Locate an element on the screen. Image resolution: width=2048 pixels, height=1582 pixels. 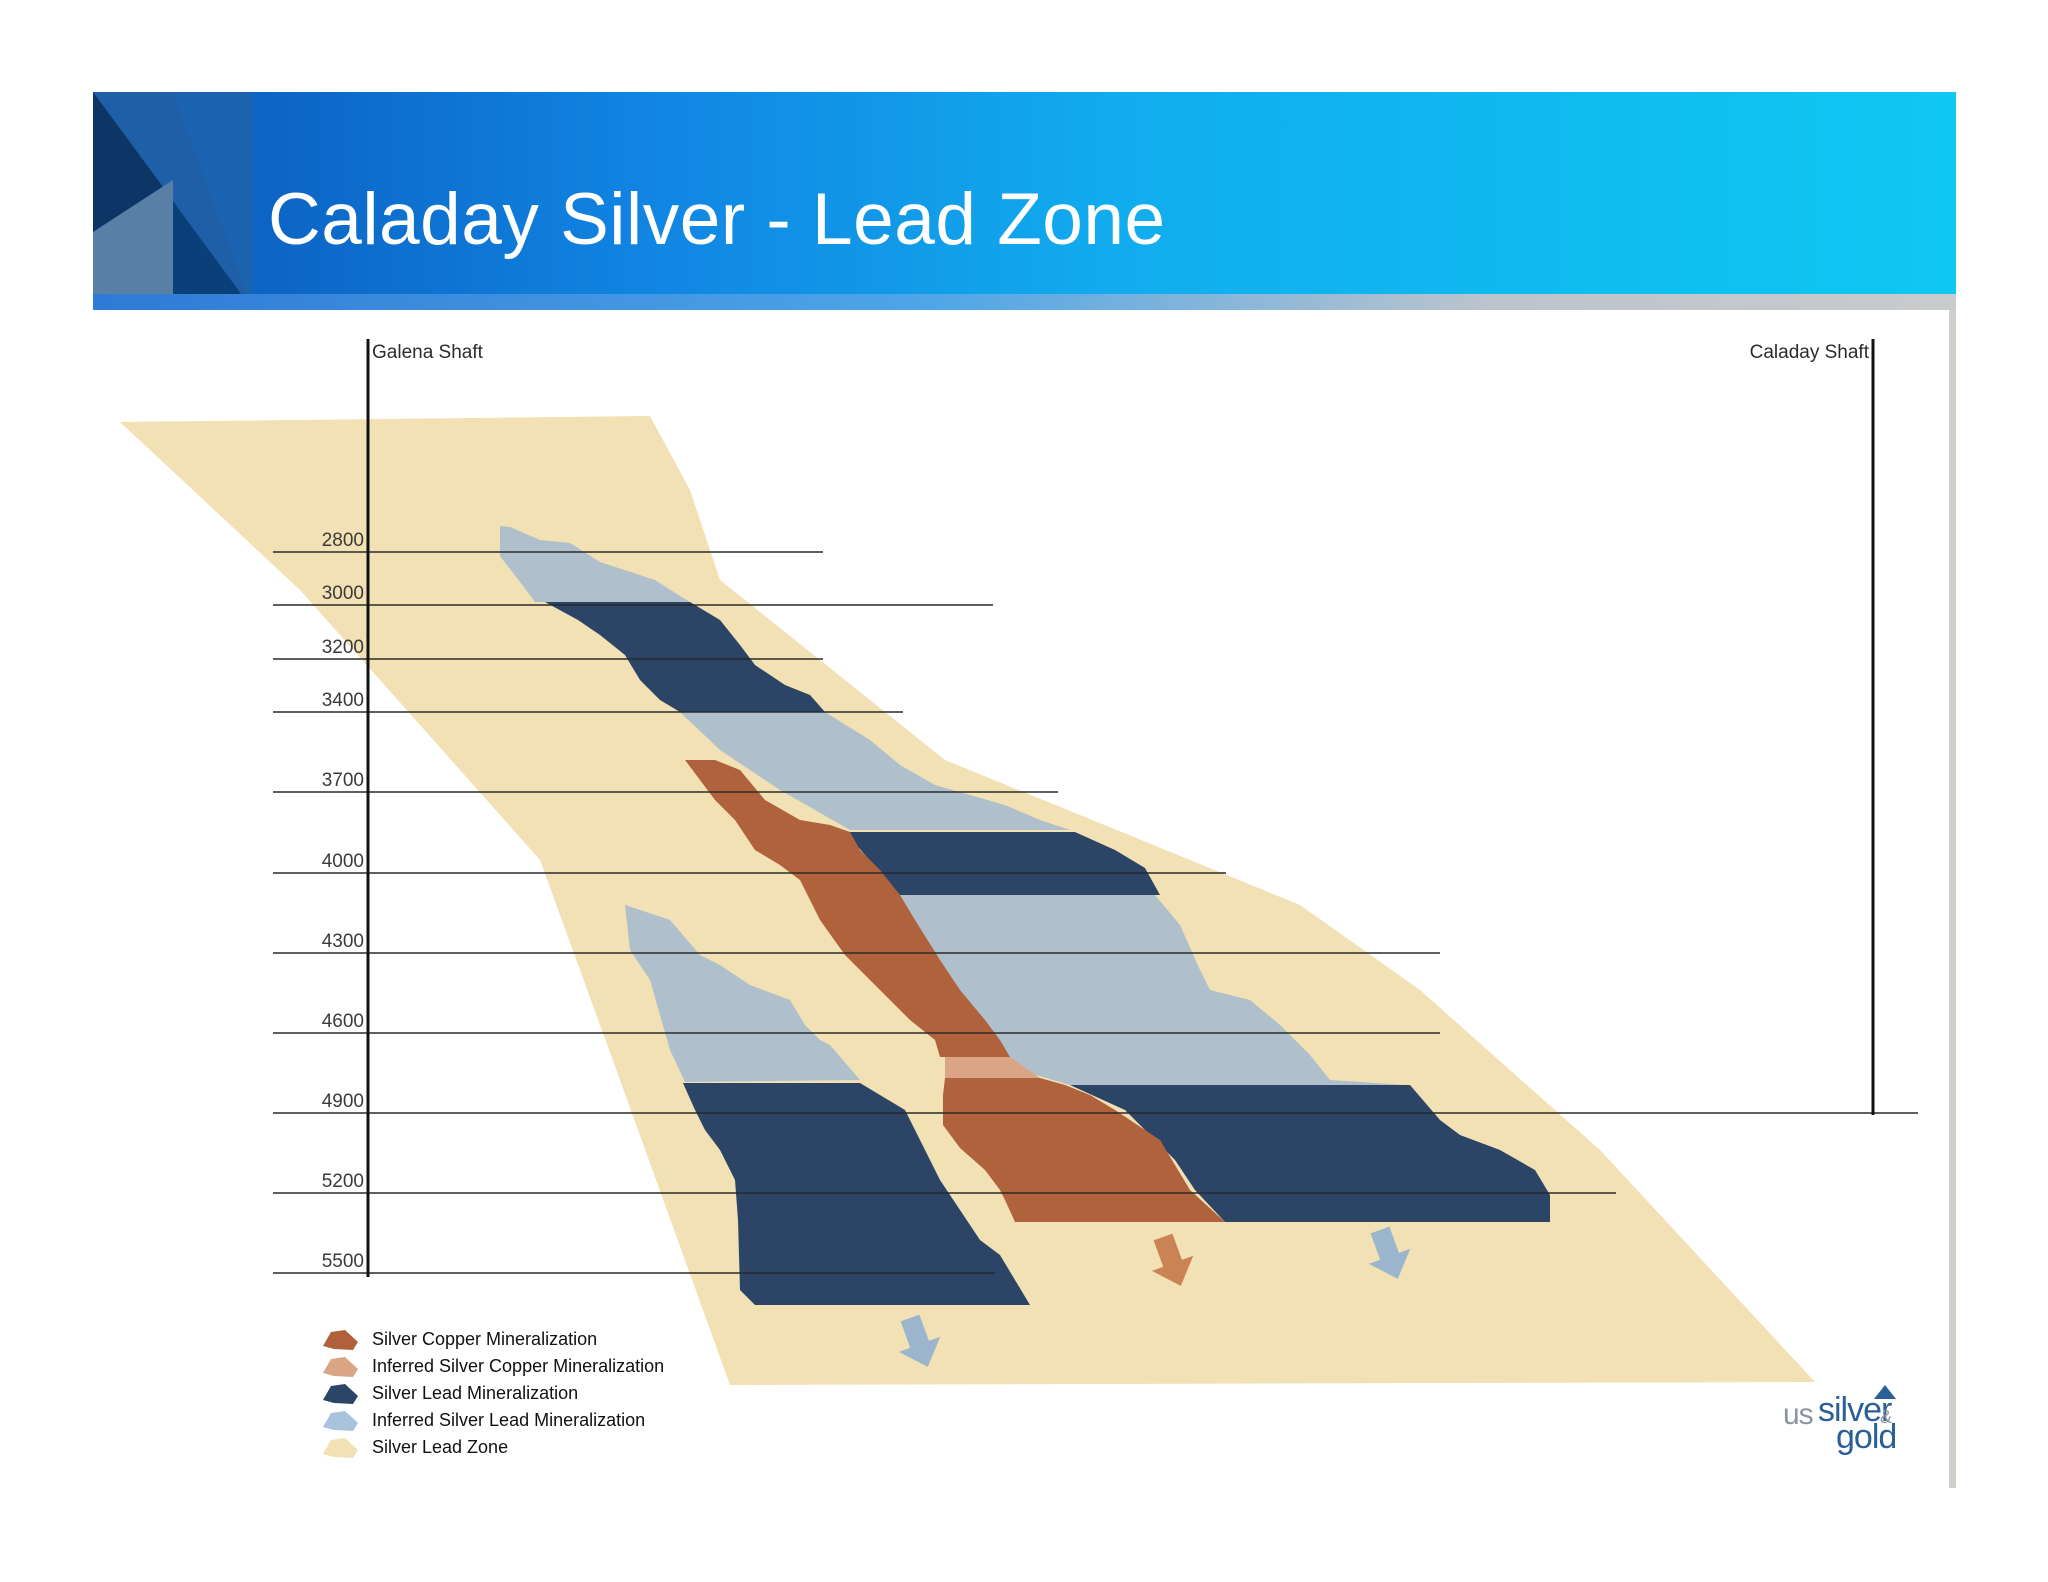
banner-triangle-graphic is located at coordinates (173, 201).